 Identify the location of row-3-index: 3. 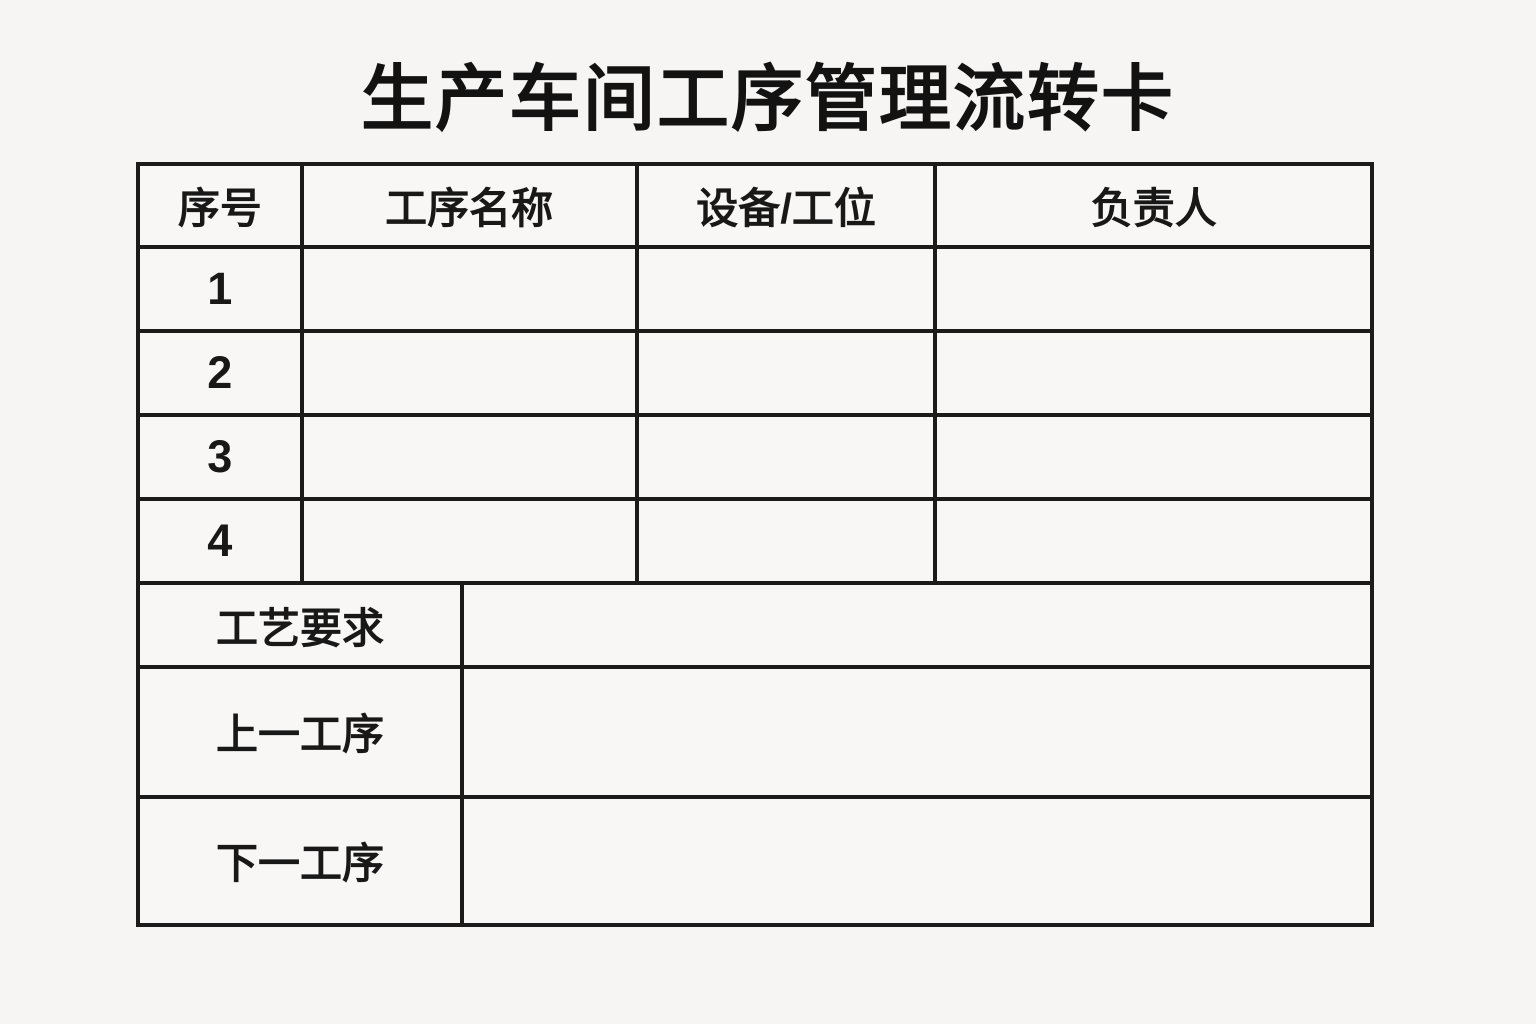
(220, 457).